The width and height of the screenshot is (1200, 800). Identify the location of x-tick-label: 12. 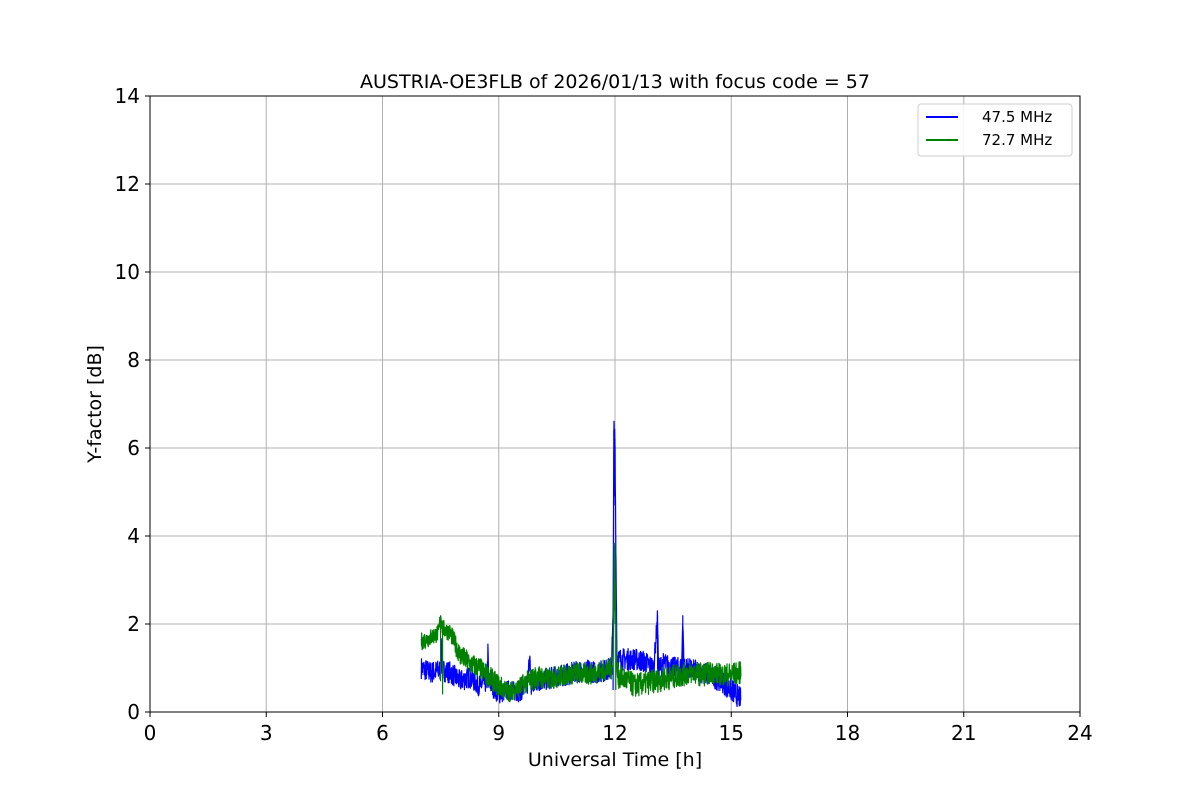
(614, 733).